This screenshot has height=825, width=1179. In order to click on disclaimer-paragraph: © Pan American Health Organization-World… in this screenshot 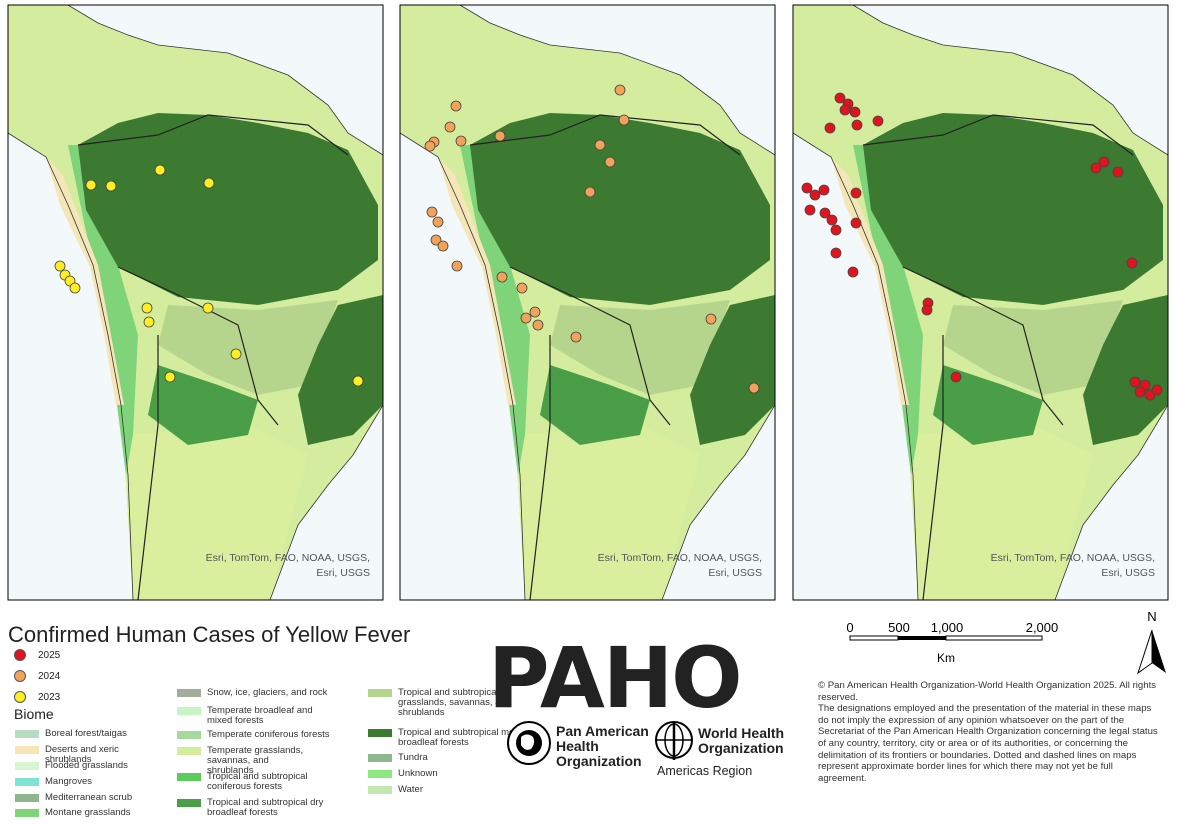, I will do `click(987, 691)`.